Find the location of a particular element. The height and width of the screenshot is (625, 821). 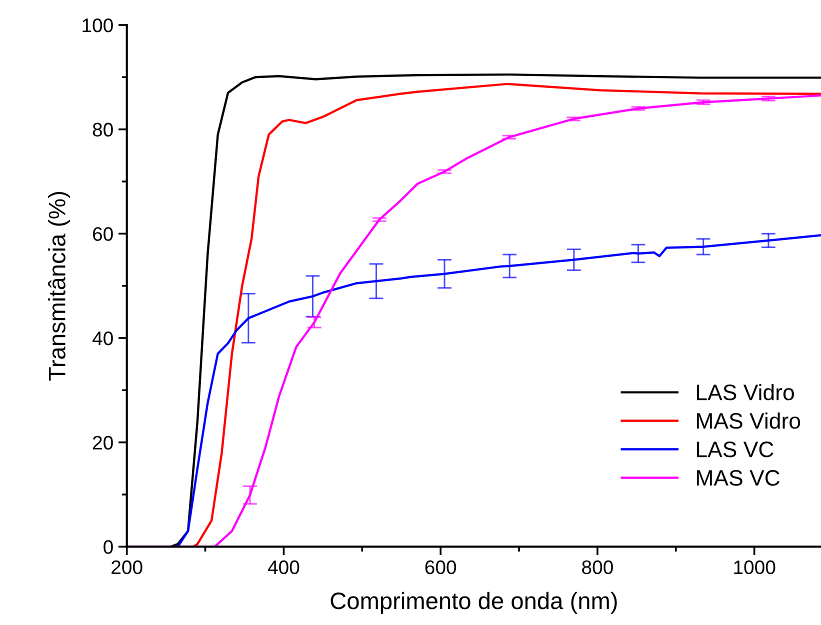

x-axis-title: Comprimento de onda (nm) is located at coordinates (473, 603).